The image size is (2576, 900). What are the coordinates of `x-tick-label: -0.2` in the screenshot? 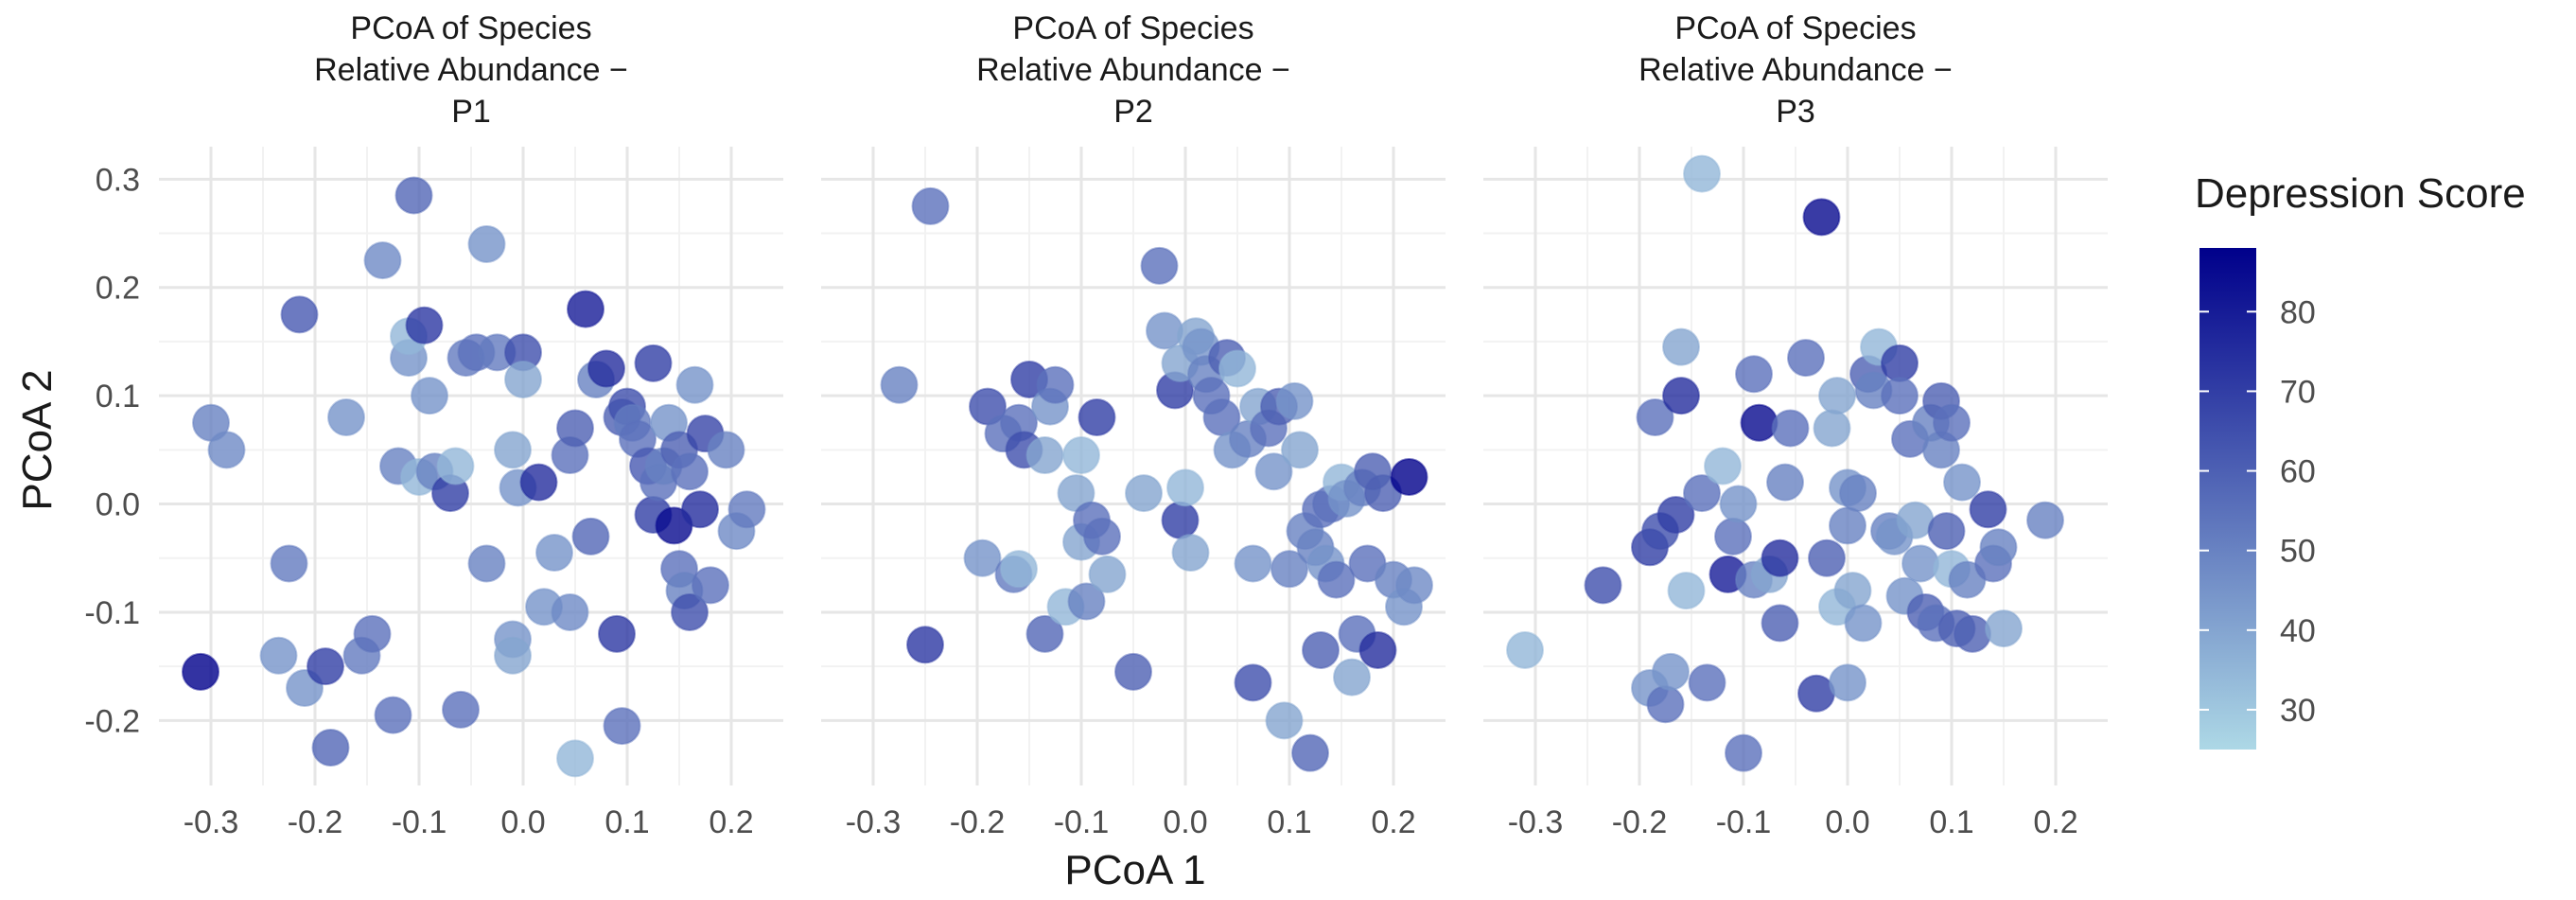 It's located at (1640, 822).